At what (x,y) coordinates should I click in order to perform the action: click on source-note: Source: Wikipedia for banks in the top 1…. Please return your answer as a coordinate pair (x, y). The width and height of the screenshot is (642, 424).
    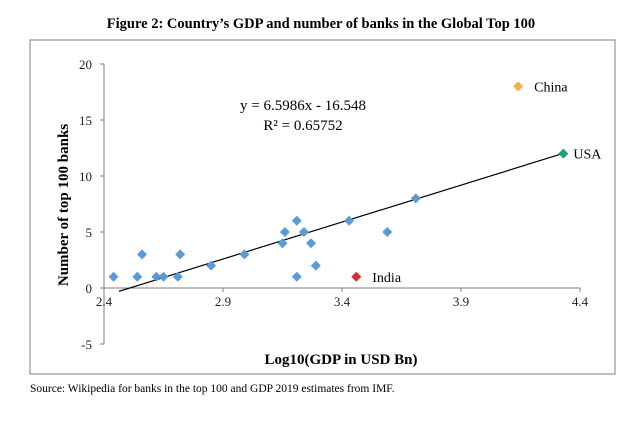
    Looking at the image, I should click on (212, 389).